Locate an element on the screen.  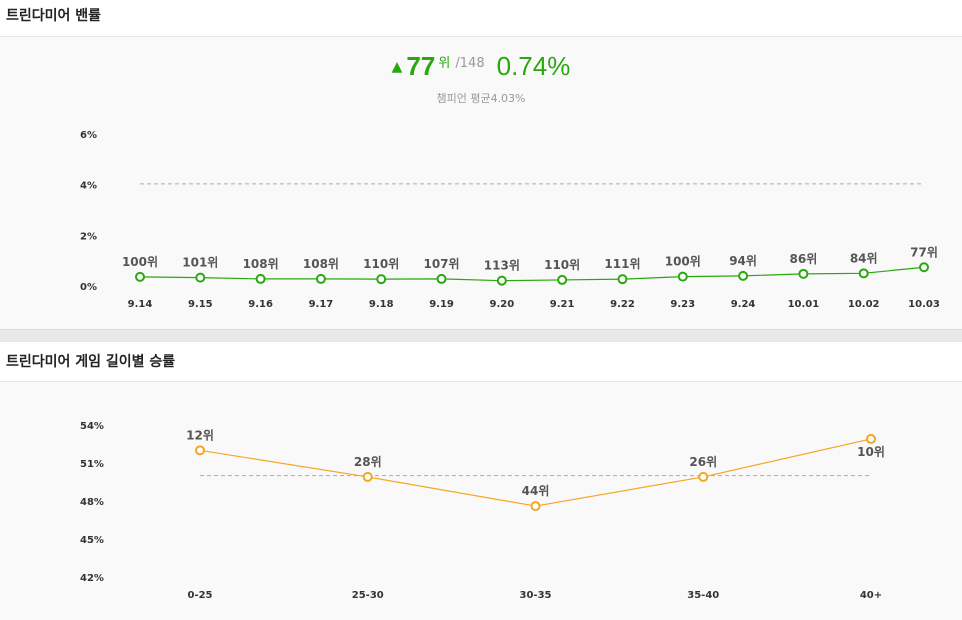
x-tick-label: 40+ is located at coordinates (871, 595).